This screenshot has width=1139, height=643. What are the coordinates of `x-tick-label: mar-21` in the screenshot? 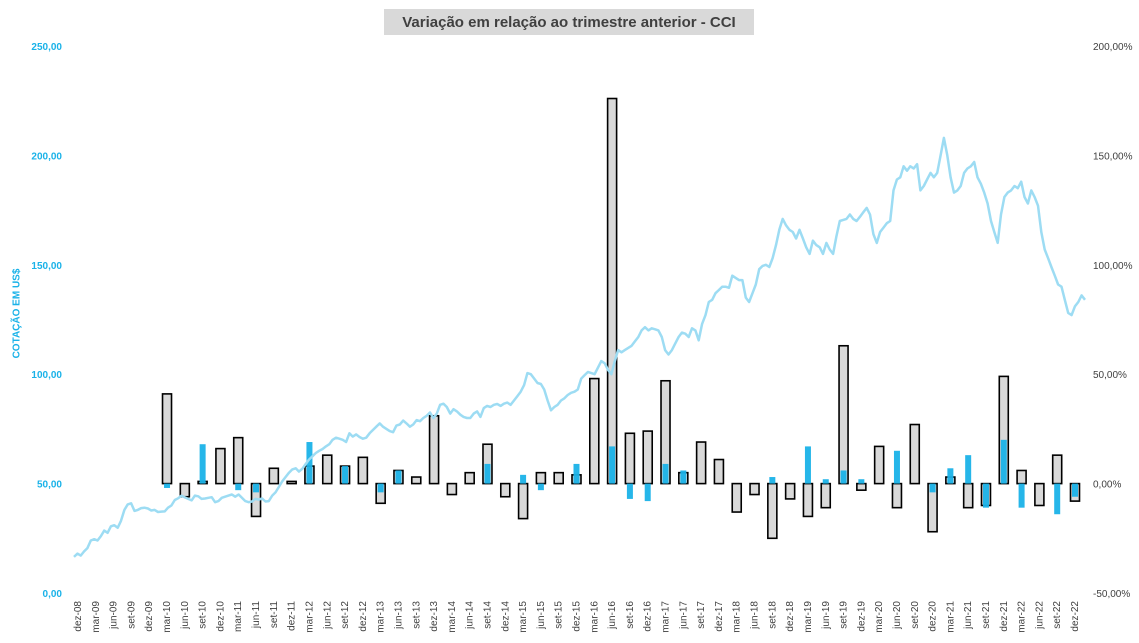 It's located at (950, 617).